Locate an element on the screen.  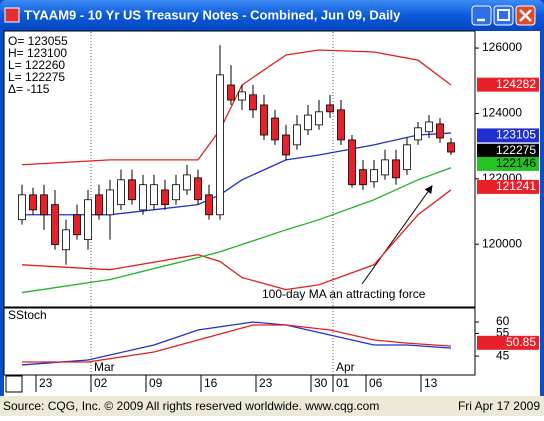
annotation-arrow is located at coordinates (397, 235).